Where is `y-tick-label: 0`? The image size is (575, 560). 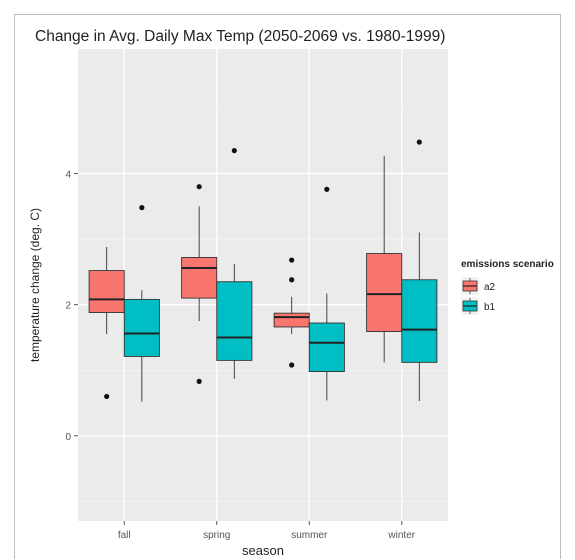 y-tick-label: 0 is located at coordinates (68, 437).